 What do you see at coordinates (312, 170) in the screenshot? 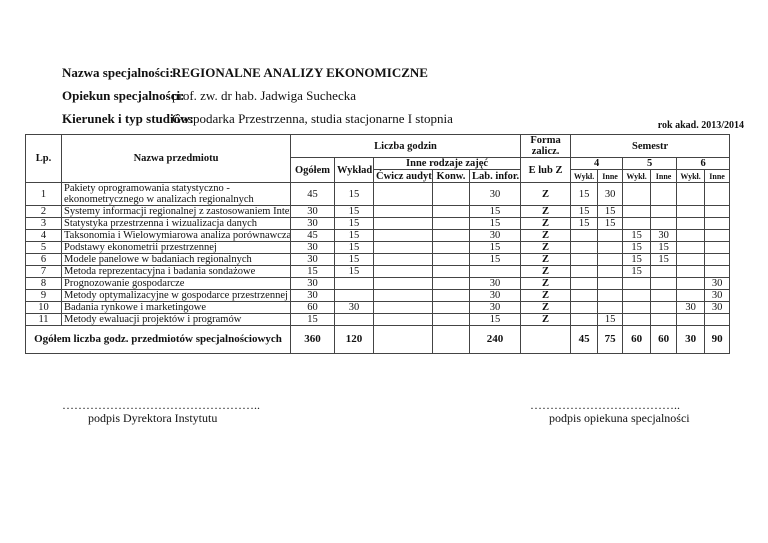
I see `header-total: Ogółem` at bounding box center [312, 170].